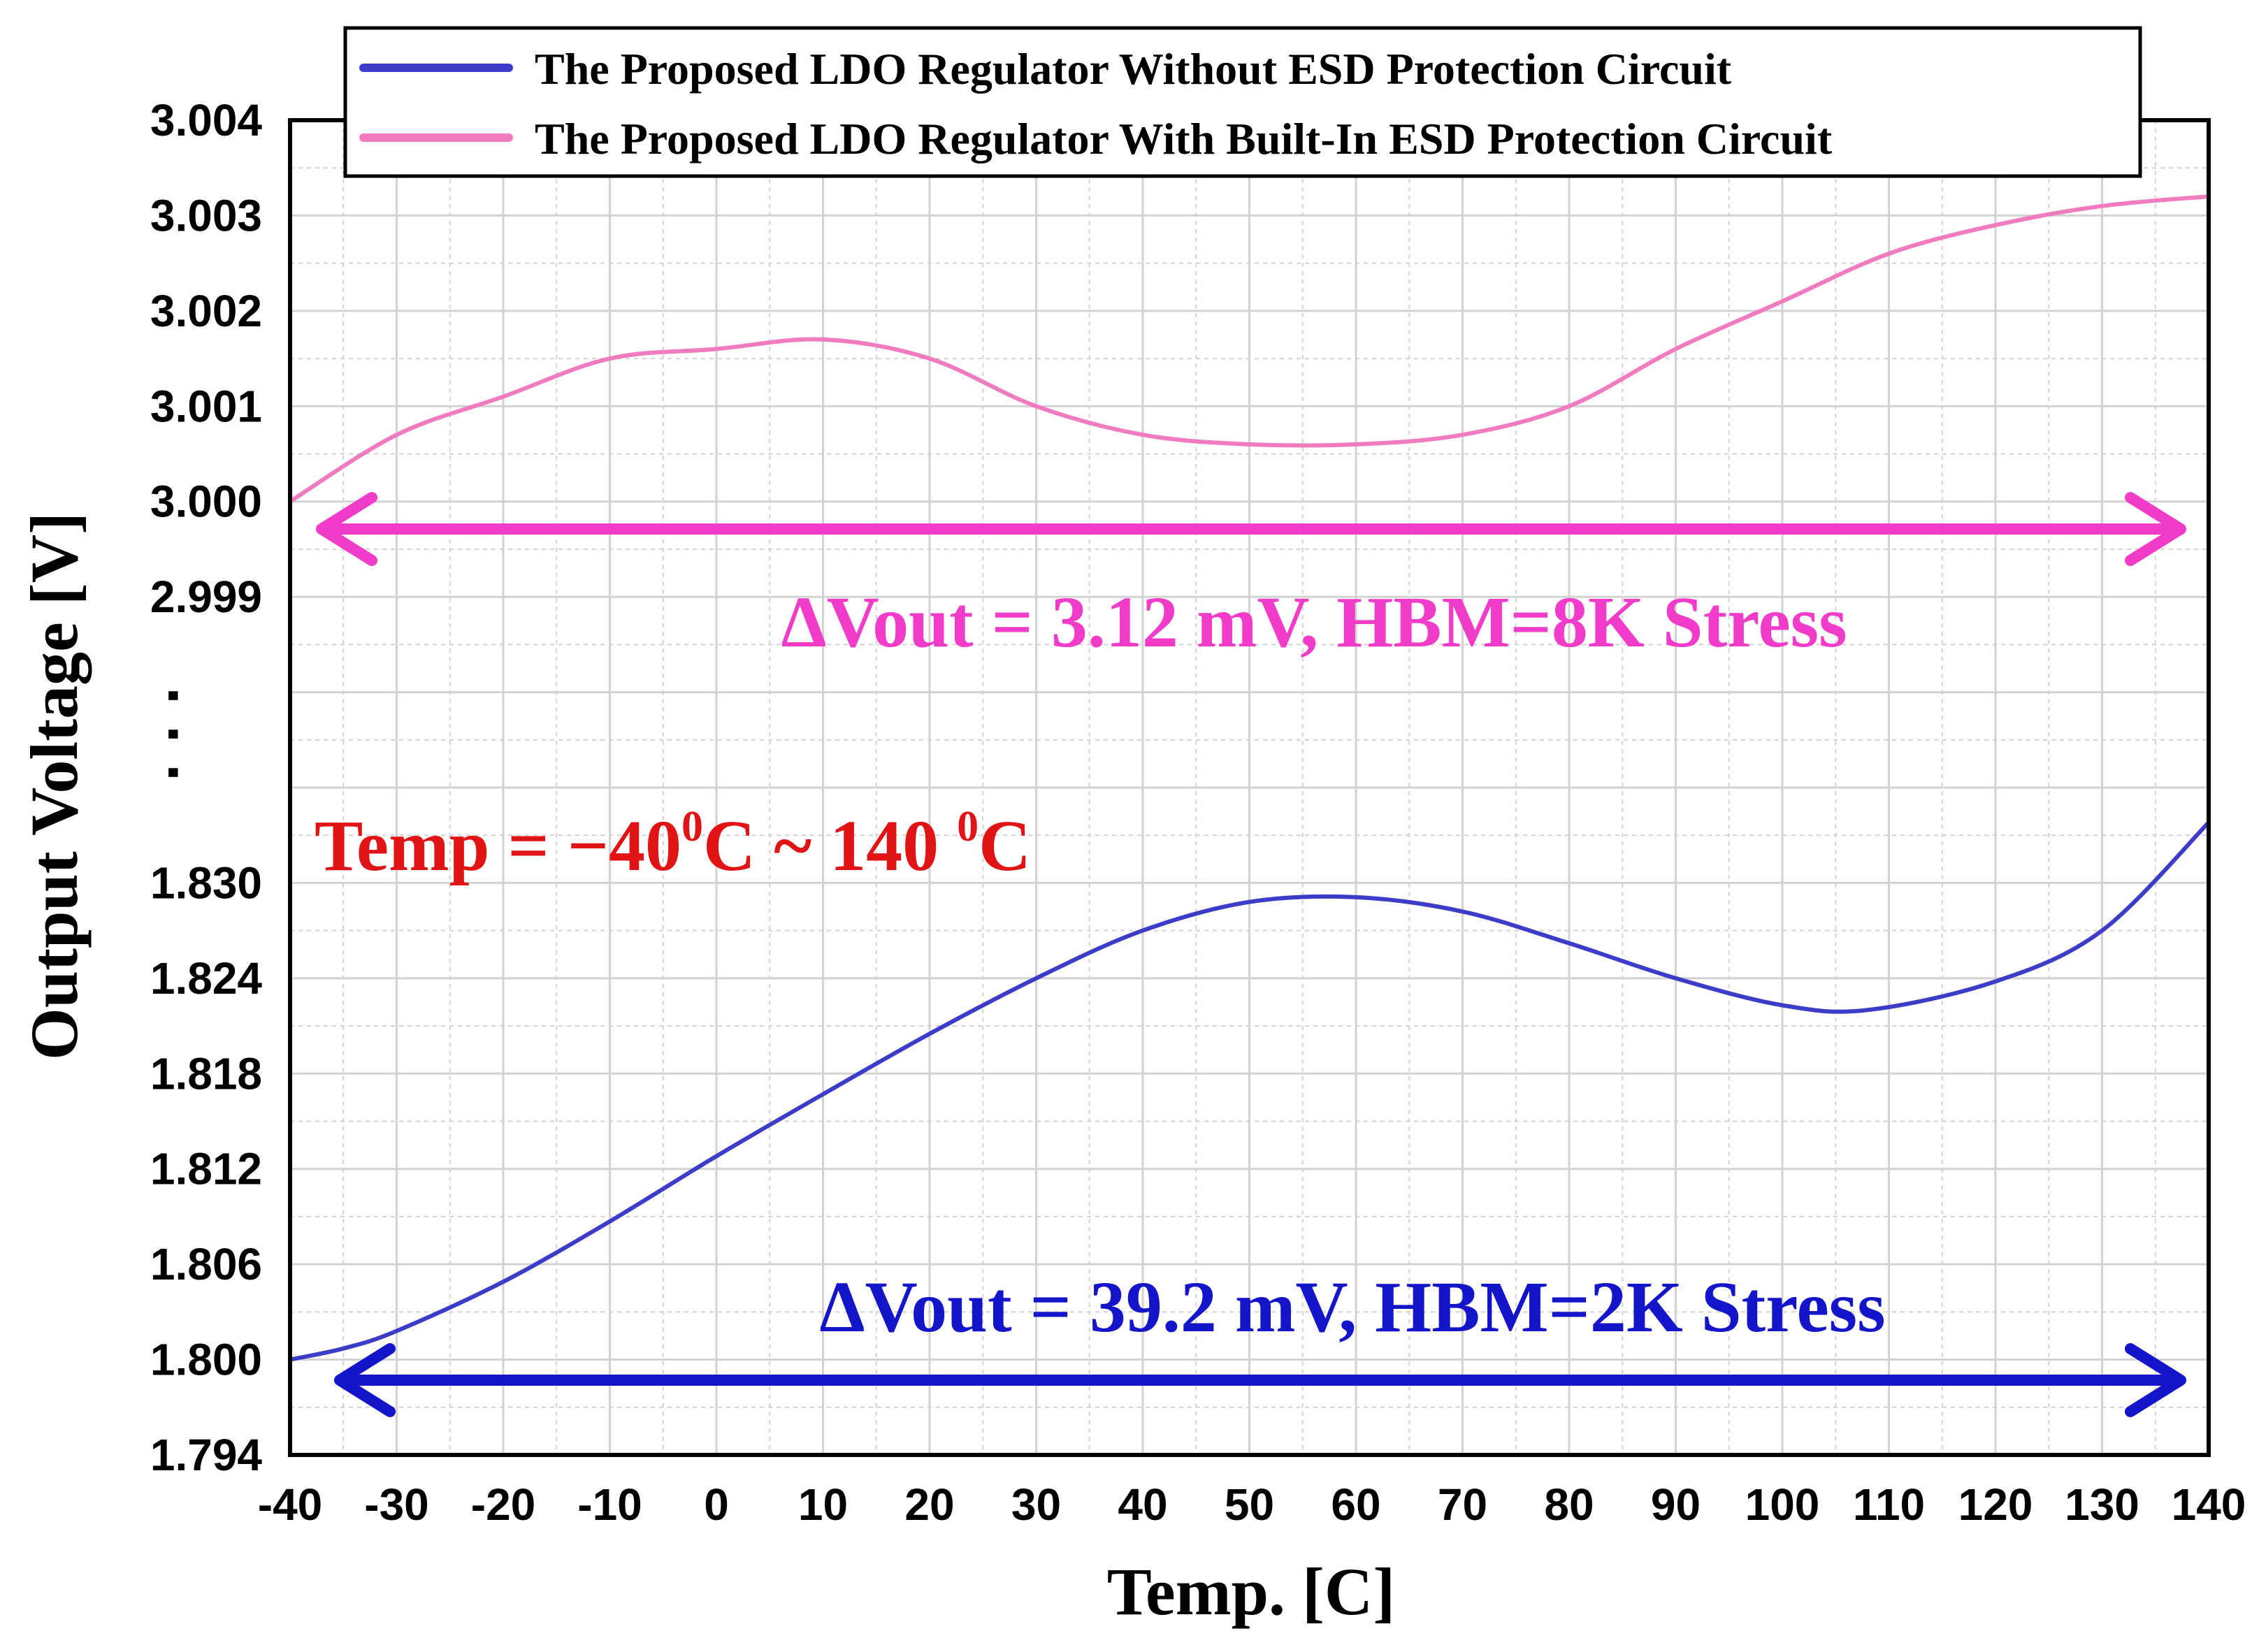 Image resolution: width=2252 pixels, height=1652 pixels. I want to click on annotation-blue-delta-vout: ΔVout = 39.2 mV, HBM=2K Stress, so click(1352, 1307).